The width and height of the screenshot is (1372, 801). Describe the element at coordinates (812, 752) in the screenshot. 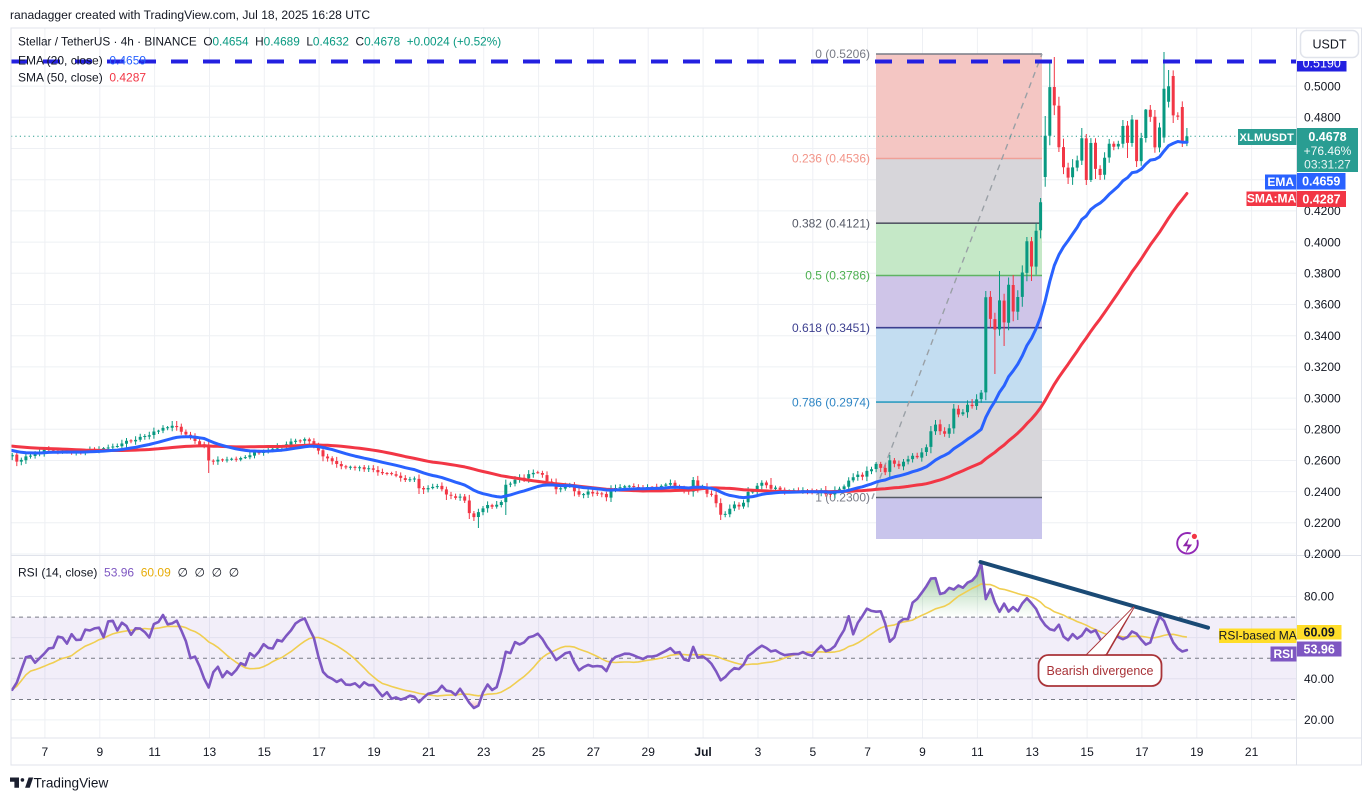

I see `svg-text: 5` at that location.